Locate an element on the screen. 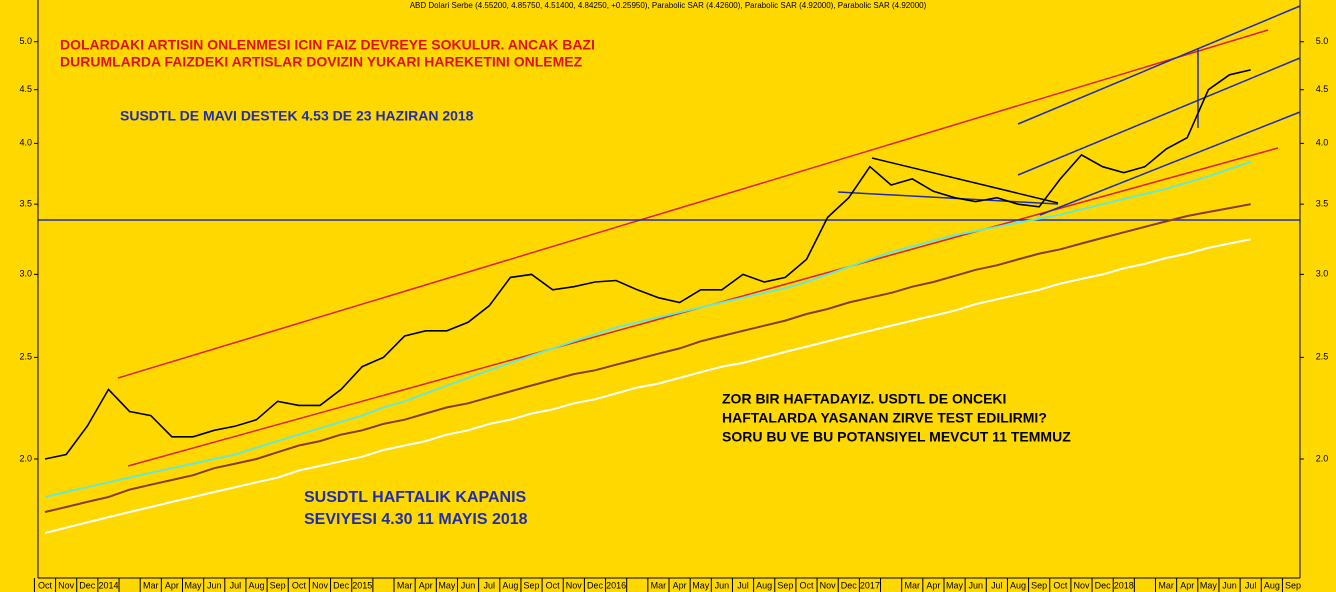 The image size is (1336, 592). x-tick-label: 2017 is located at coordinates (870, 585).